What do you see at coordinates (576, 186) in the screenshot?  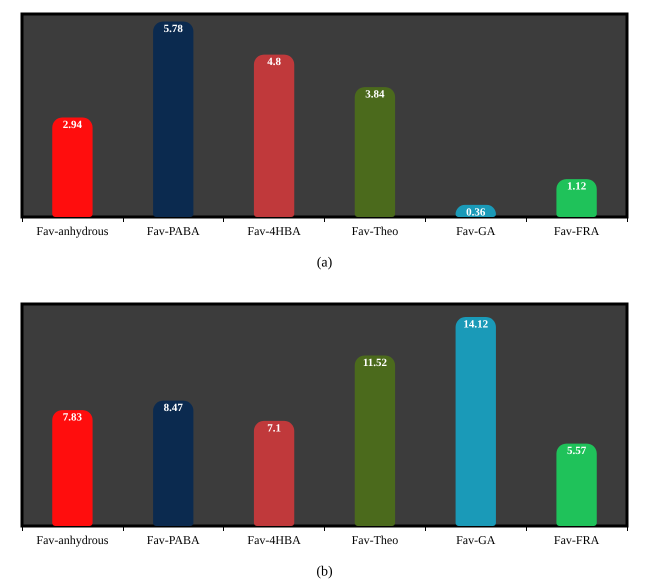 I see `data-label: 1.12` at bounding box center [576, 186].